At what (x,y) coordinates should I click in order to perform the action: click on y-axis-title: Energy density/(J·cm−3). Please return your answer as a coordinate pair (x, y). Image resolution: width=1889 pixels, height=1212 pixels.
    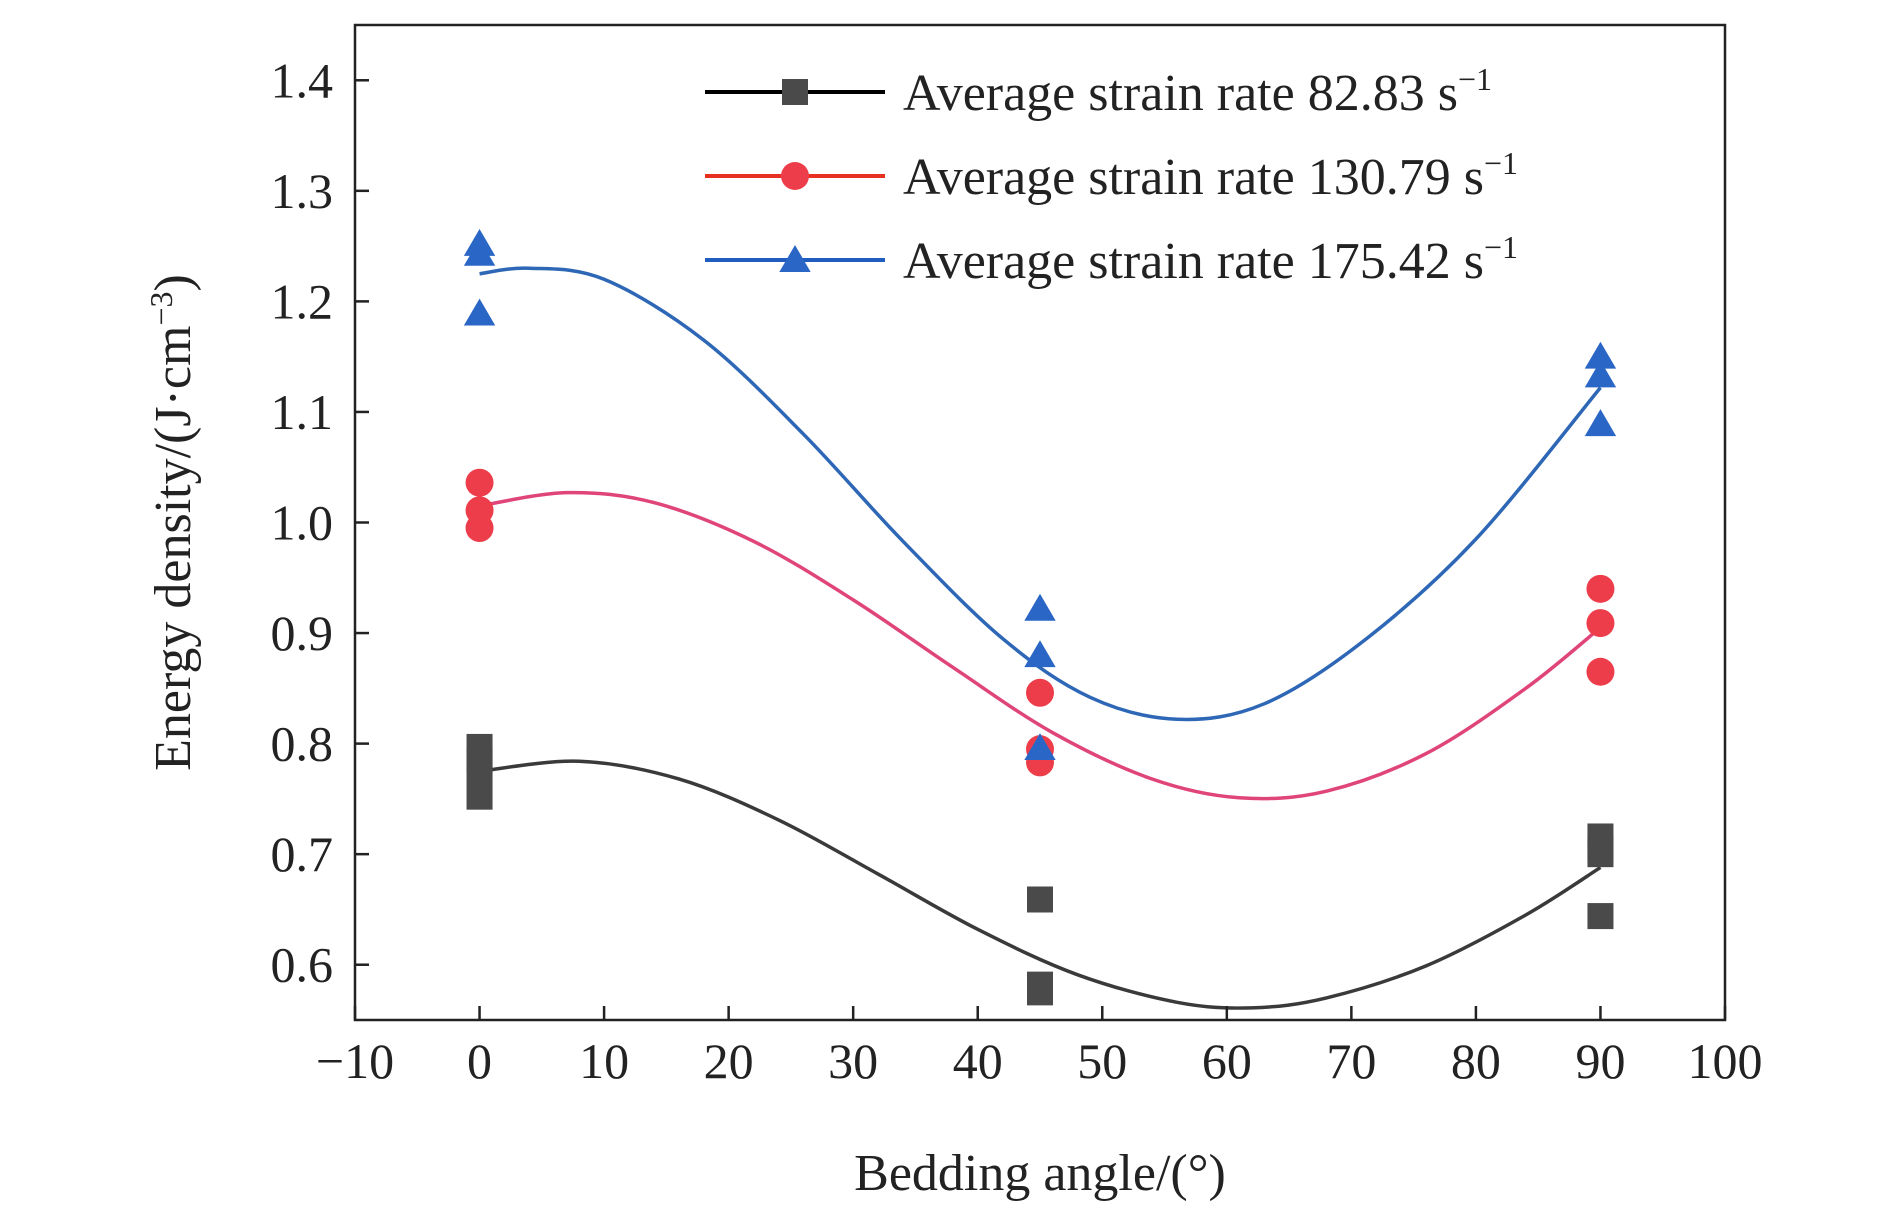
    Looking at the image, I should click on (172, 522).